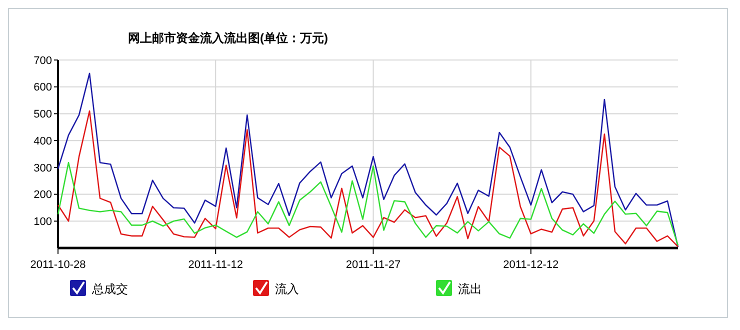 This screenshot has width=740, height=330. I want to click on x-tick-label: 2011-11-12, so click(215, 265).